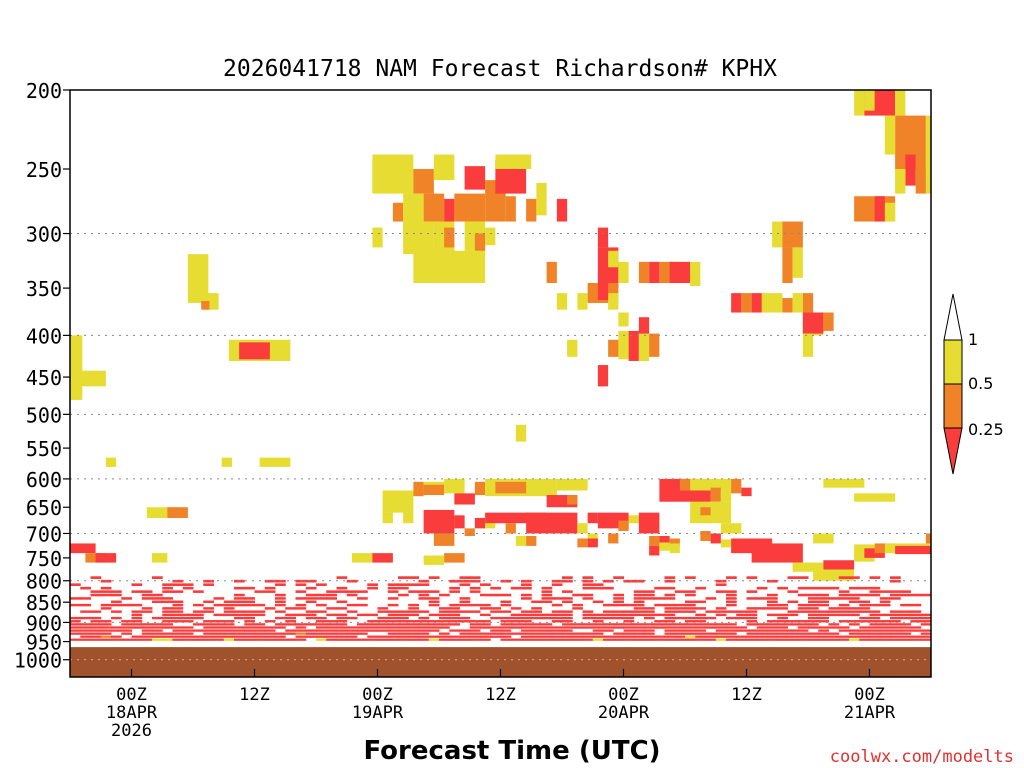 The image size is (1024, 768). I want to click on legend-label: 0.5, so click(980, 383).